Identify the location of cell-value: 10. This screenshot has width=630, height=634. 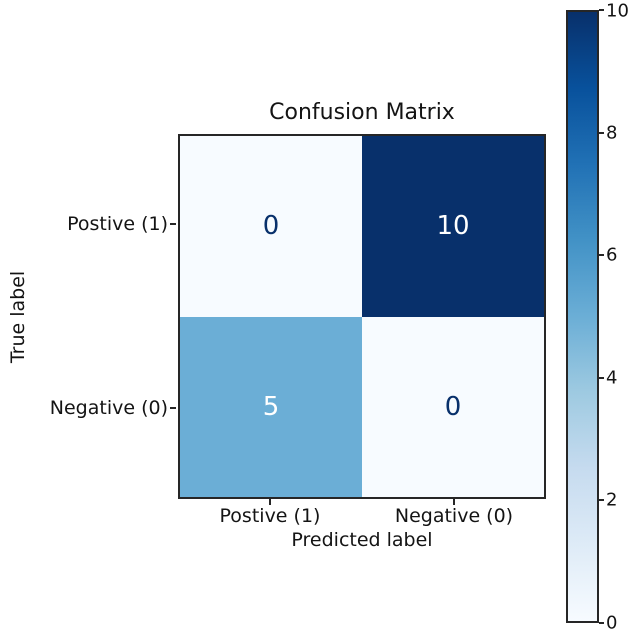
(453, 226).